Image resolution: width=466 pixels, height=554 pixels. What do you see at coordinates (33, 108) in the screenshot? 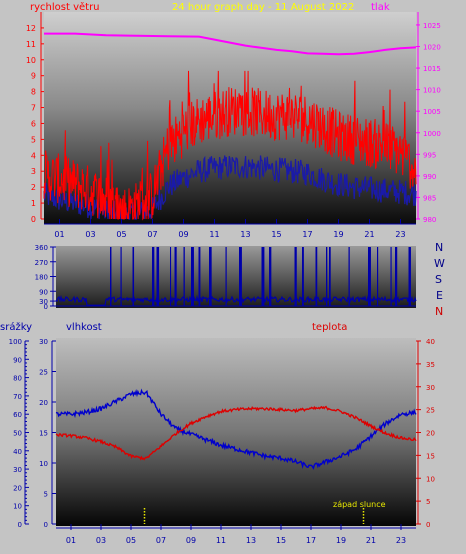
I see `wind-tick-label: 7` at bounding box center [33, 108].